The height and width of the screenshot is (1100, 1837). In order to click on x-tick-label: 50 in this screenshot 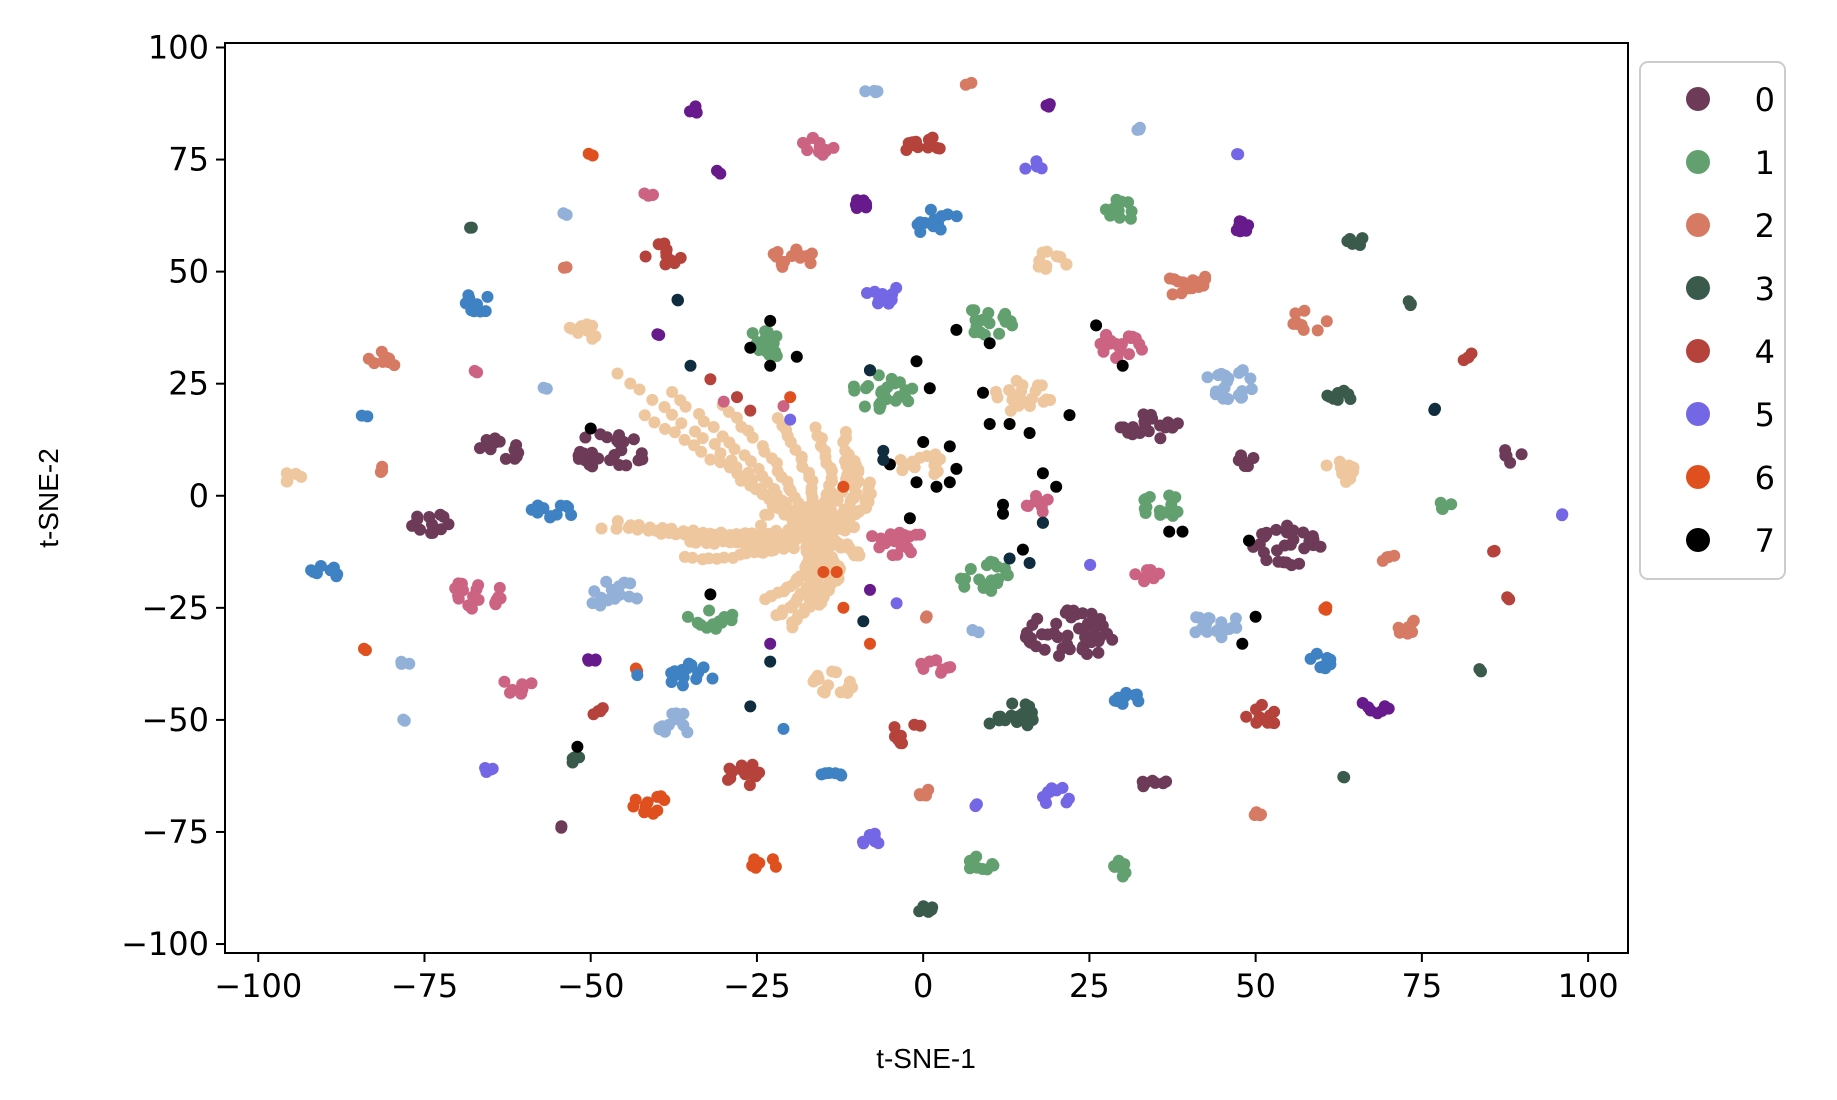, I will do `click(1255, 986)`.